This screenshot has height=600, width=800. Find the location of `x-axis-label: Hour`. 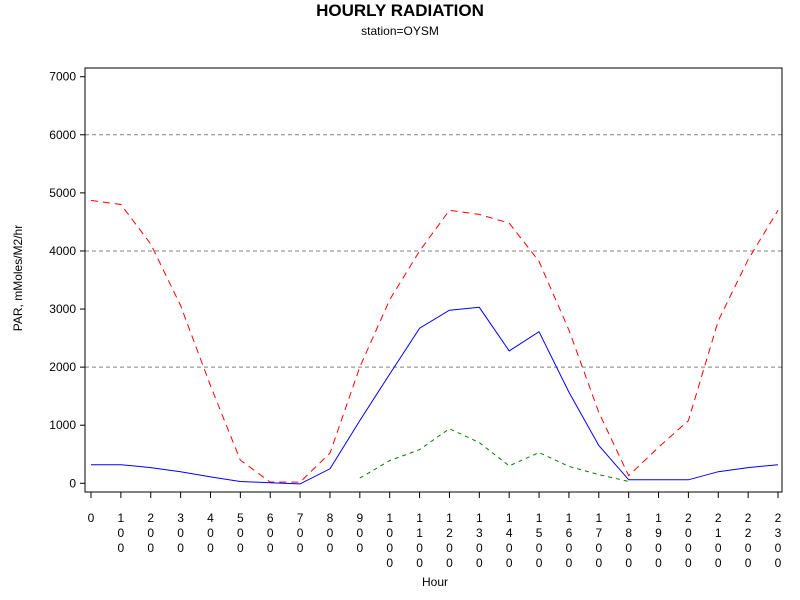

x-axis-label: Hour is located at coordinates (435, 582).